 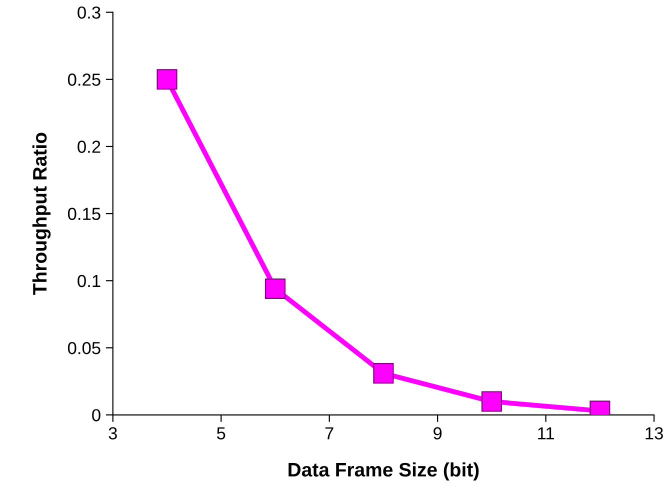 What do you see at coordinates (89, 146) in the screenshot?
I see `y-tick-label: 0.2` at bounding box center [89, 146].